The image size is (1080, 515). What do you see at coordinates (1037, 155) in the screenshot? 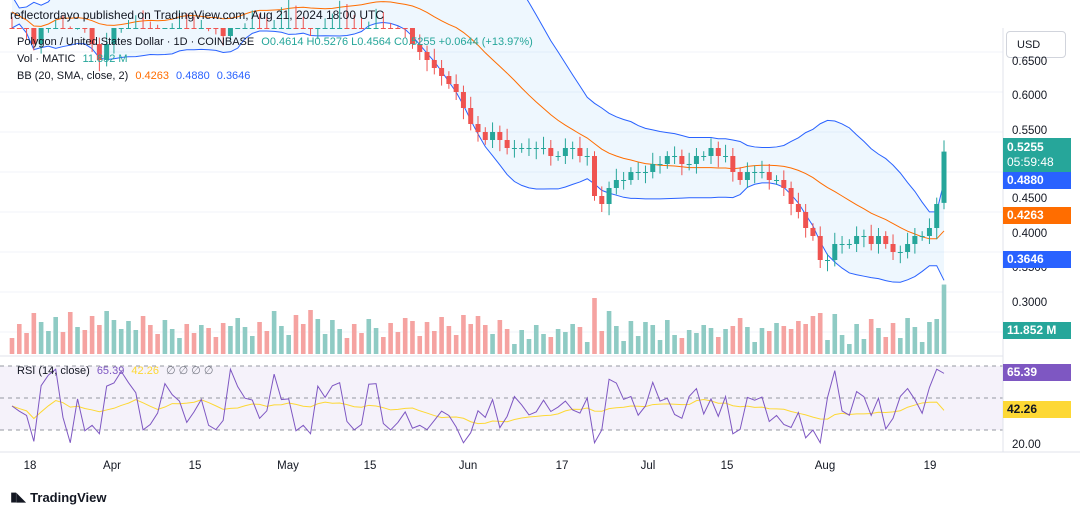
I see `last-price-tag: 0.5255 05:59:48` at bounding box center [1037, 155].